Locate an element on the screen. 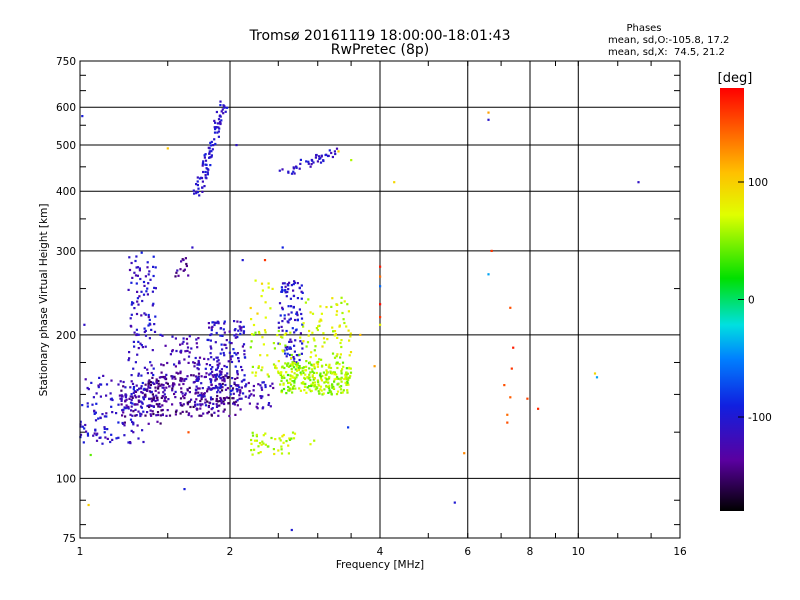  y-tick-label: 75 is located at coordinates (69, 539).